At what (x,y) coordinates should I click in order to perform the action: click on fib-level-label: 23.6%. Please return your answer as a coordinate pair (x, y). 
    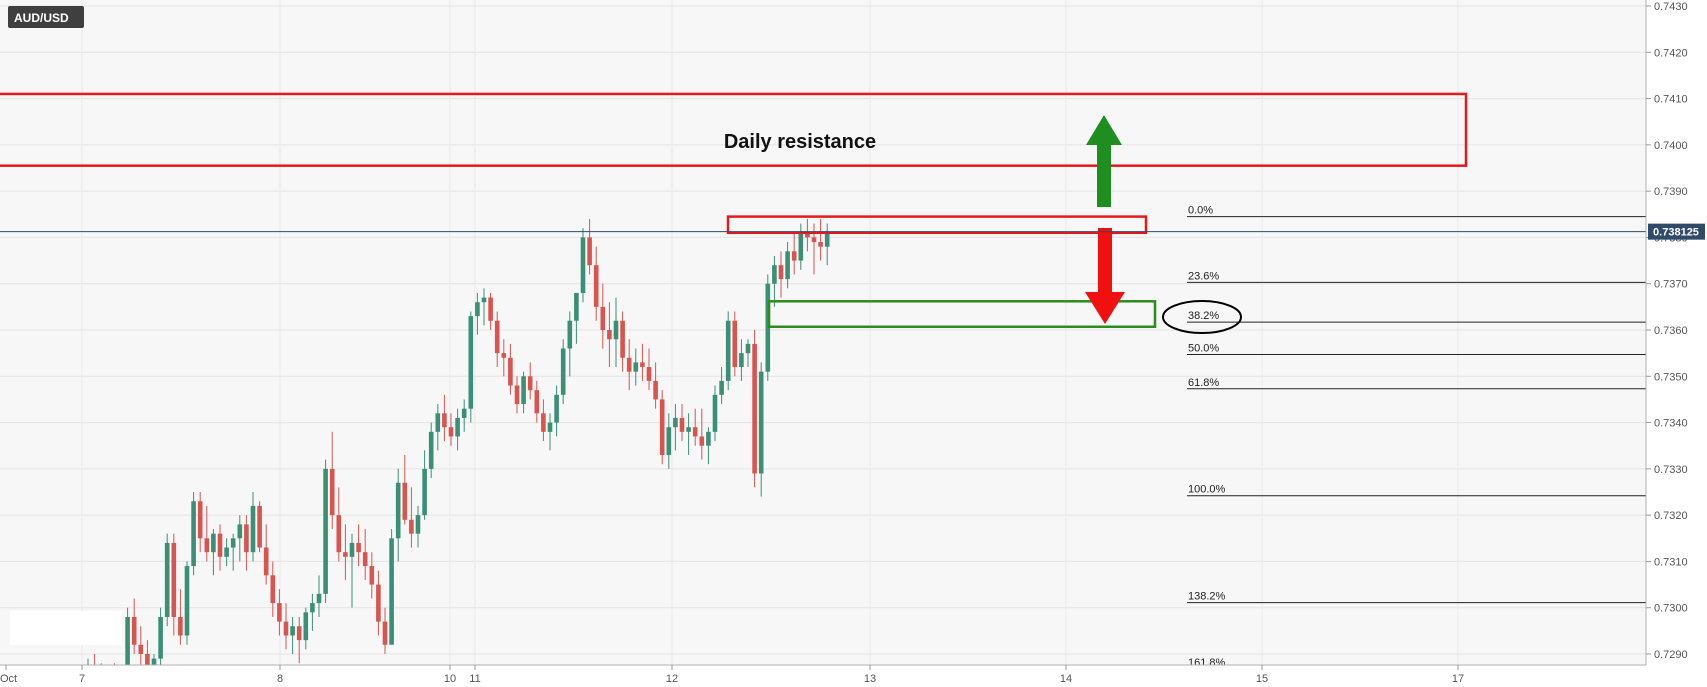
    Looking at the image, I should click on (1203, 276).